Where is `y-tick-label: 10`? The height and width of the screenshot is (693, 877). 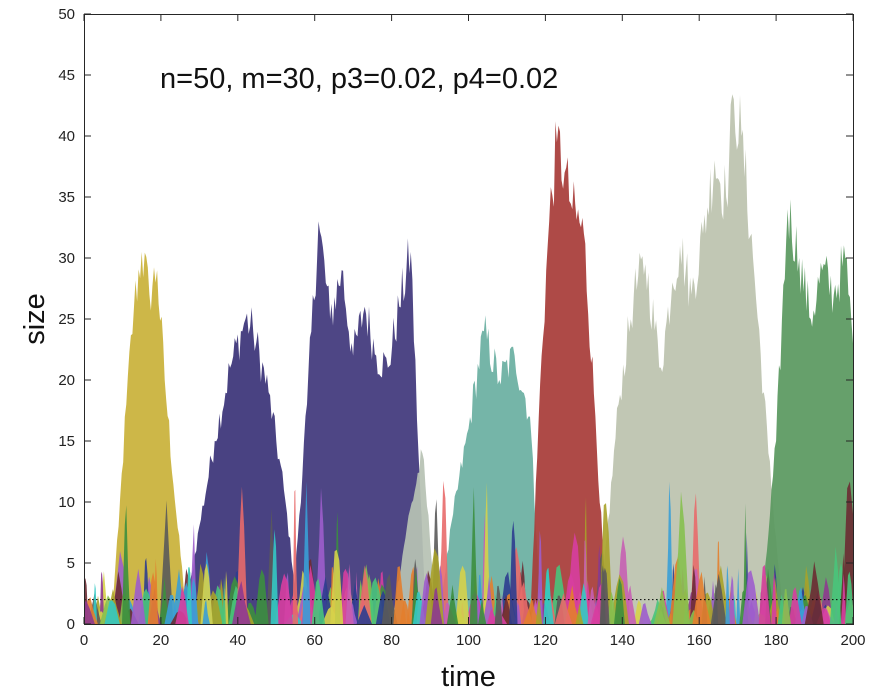
y-tick-label: 10 is located at coordinates (66, 502).